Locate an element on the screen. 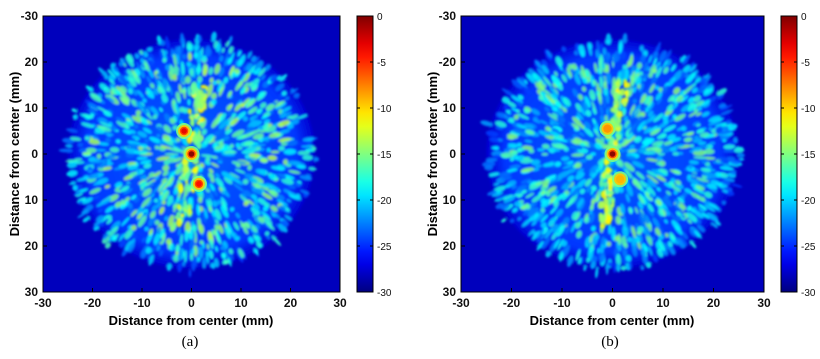 This screenshot has height=359, width=820. central-streak is located at coordinates (614, 153).